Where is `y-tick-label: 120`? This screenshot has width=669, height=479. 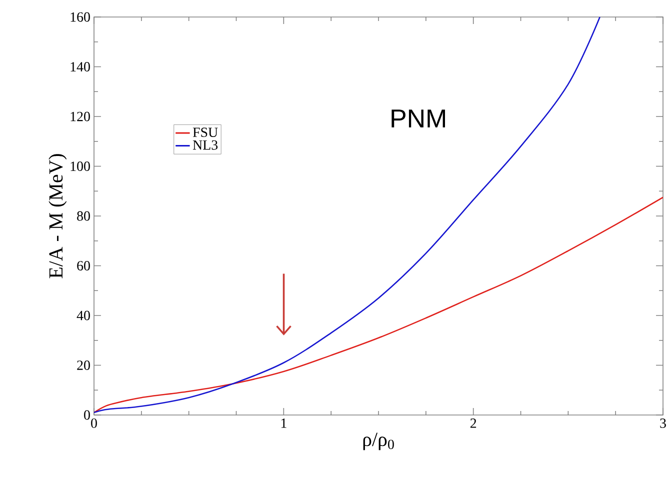 y-tick-label: 120 is located at coordinates (80, 117).